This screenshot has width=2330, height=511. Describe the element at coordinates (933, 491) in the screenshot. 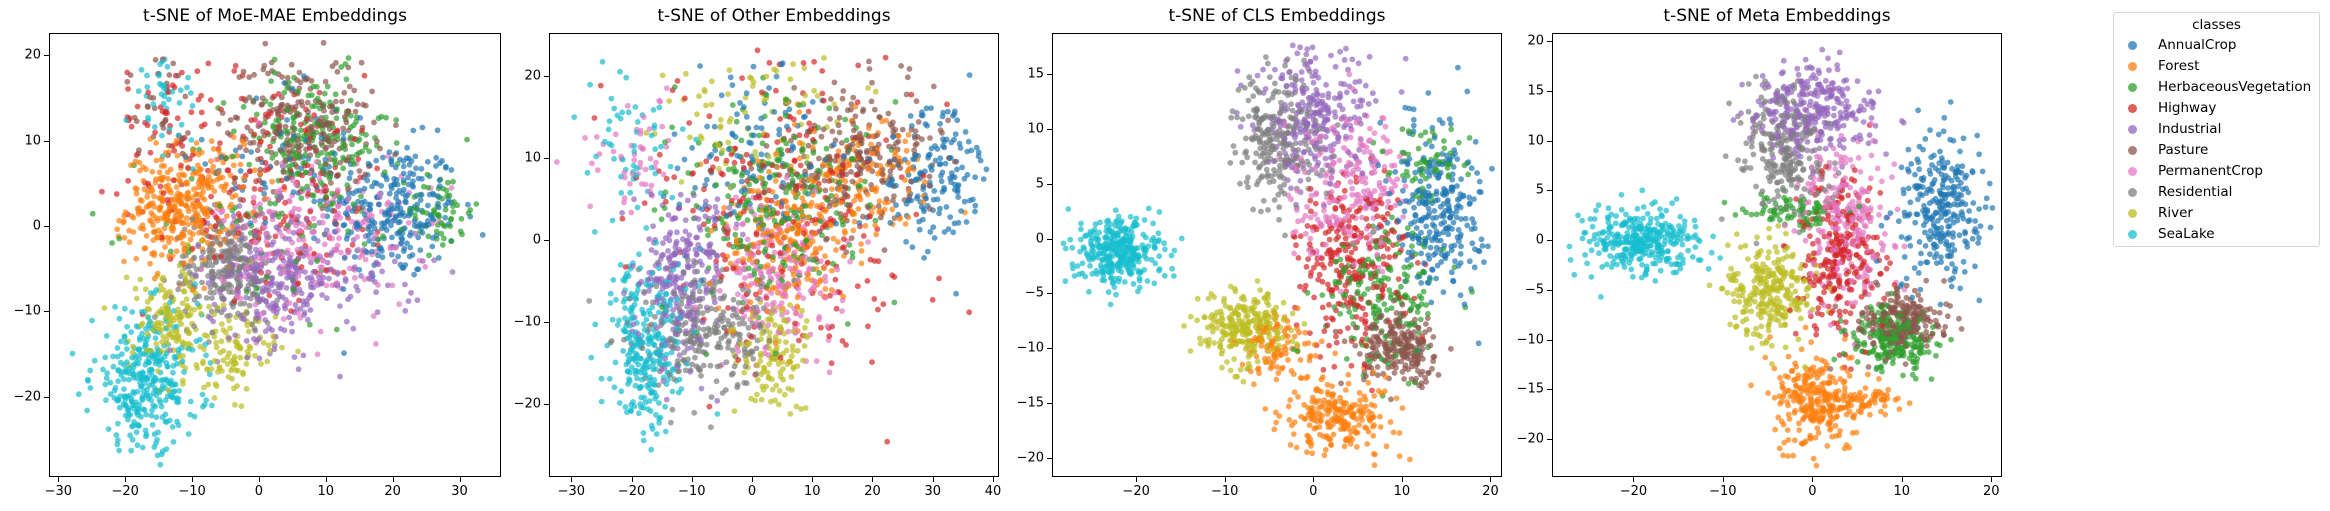

I see `x-tick-label: 30` at that location.